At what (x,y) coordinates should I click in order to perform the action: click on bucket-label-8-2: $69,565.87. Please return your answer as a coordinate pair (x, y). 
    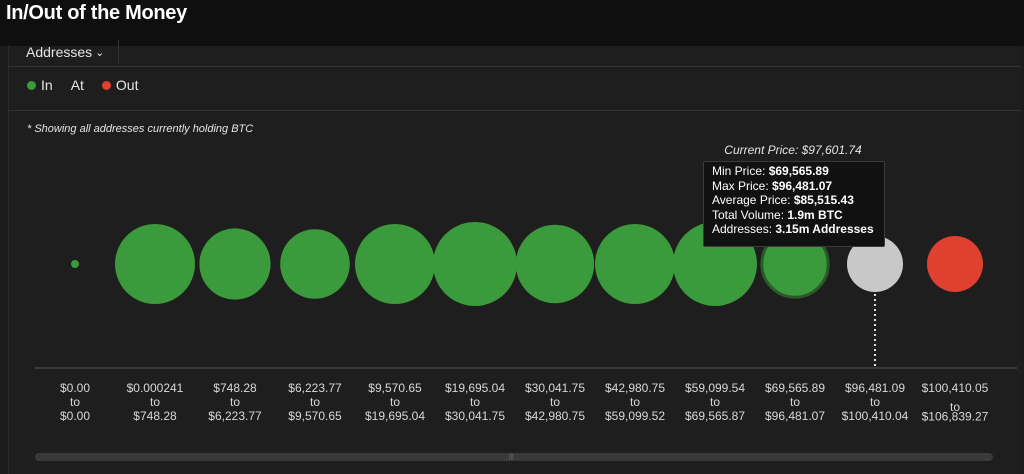
    Looking at the image, I should click on (715, 416).